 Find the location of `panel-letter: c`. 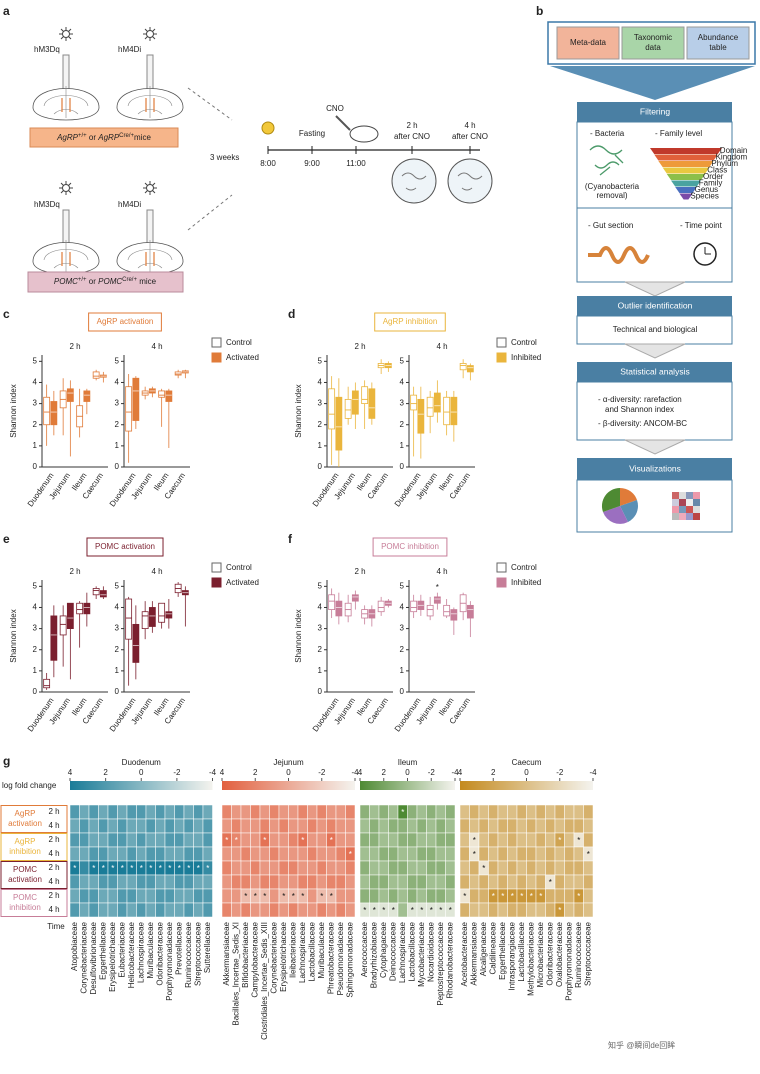

panel-letter: c is located at coordinates (6, 314).